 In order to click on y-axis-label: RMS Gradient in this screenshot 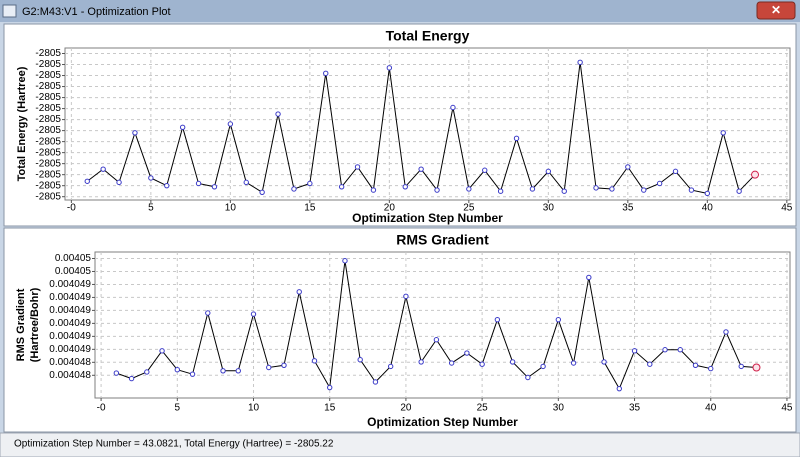, I will do `click(21, 324)`.